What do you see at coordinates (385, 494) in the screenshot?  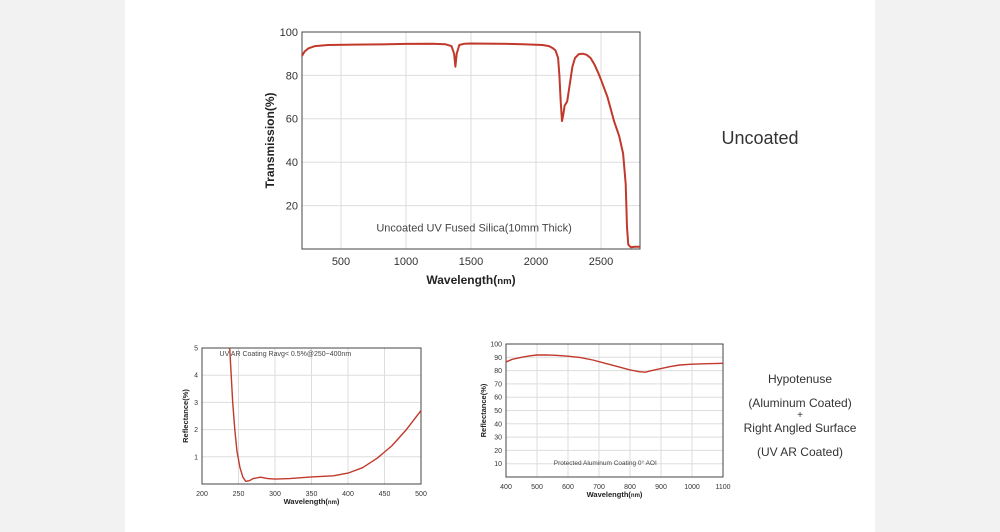 I see `x-tick-label: 450` at bounding box center [385, 494].